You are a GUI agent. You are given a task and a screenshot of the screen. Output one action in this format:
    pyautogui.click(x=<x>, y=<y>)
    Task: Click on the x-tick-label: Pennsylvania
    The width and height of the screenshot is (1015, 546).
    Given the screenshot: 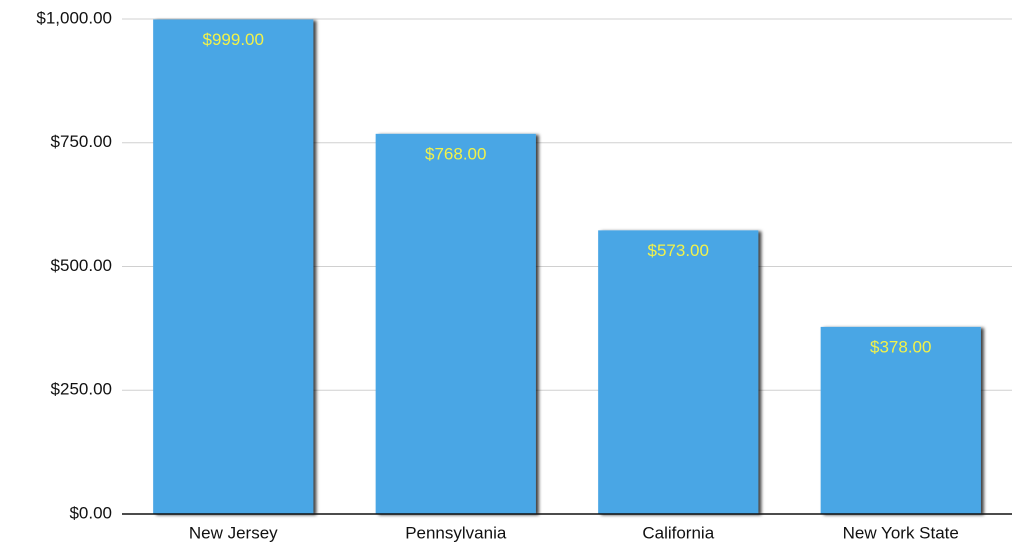 What is the action you would take?
    pyautogui.click(x=456, y=532)
    